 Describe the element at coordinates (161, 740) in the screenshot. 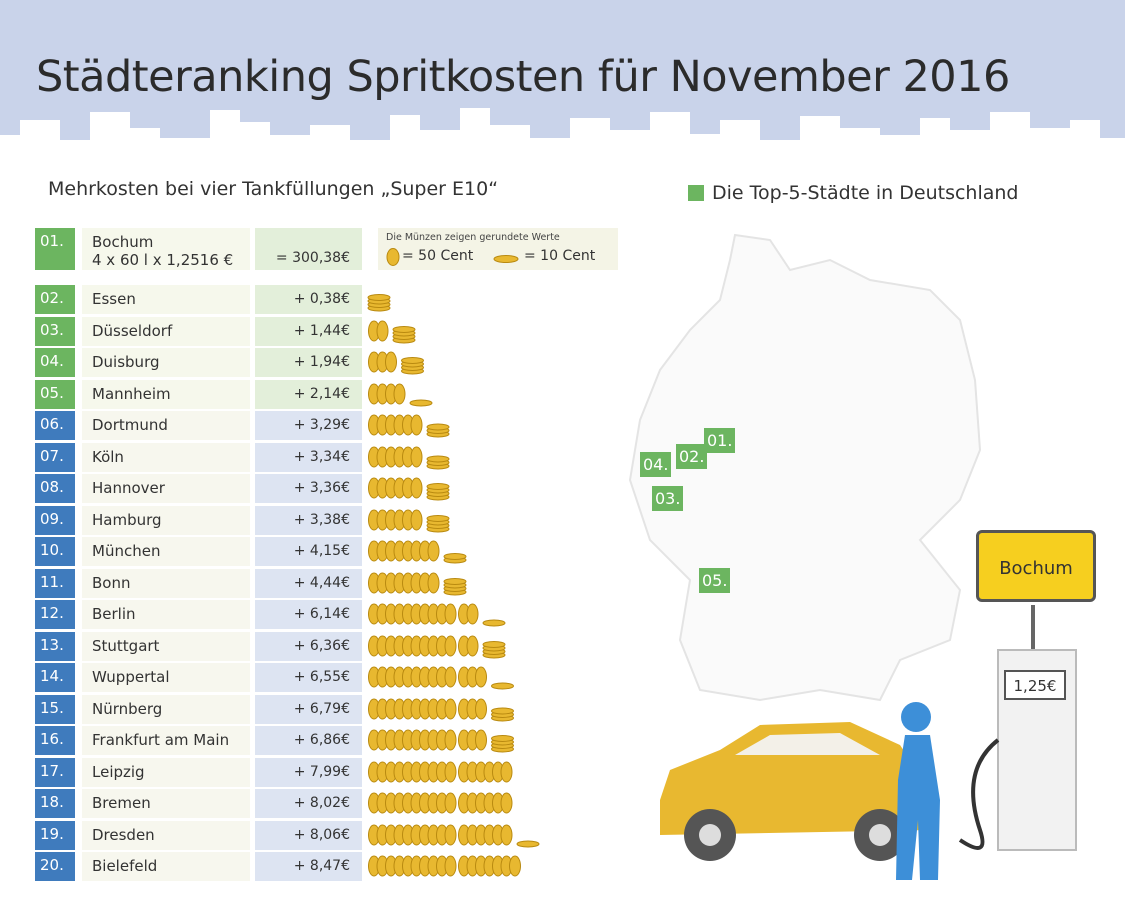

I see `city: Frankfurt am Main` at that location.